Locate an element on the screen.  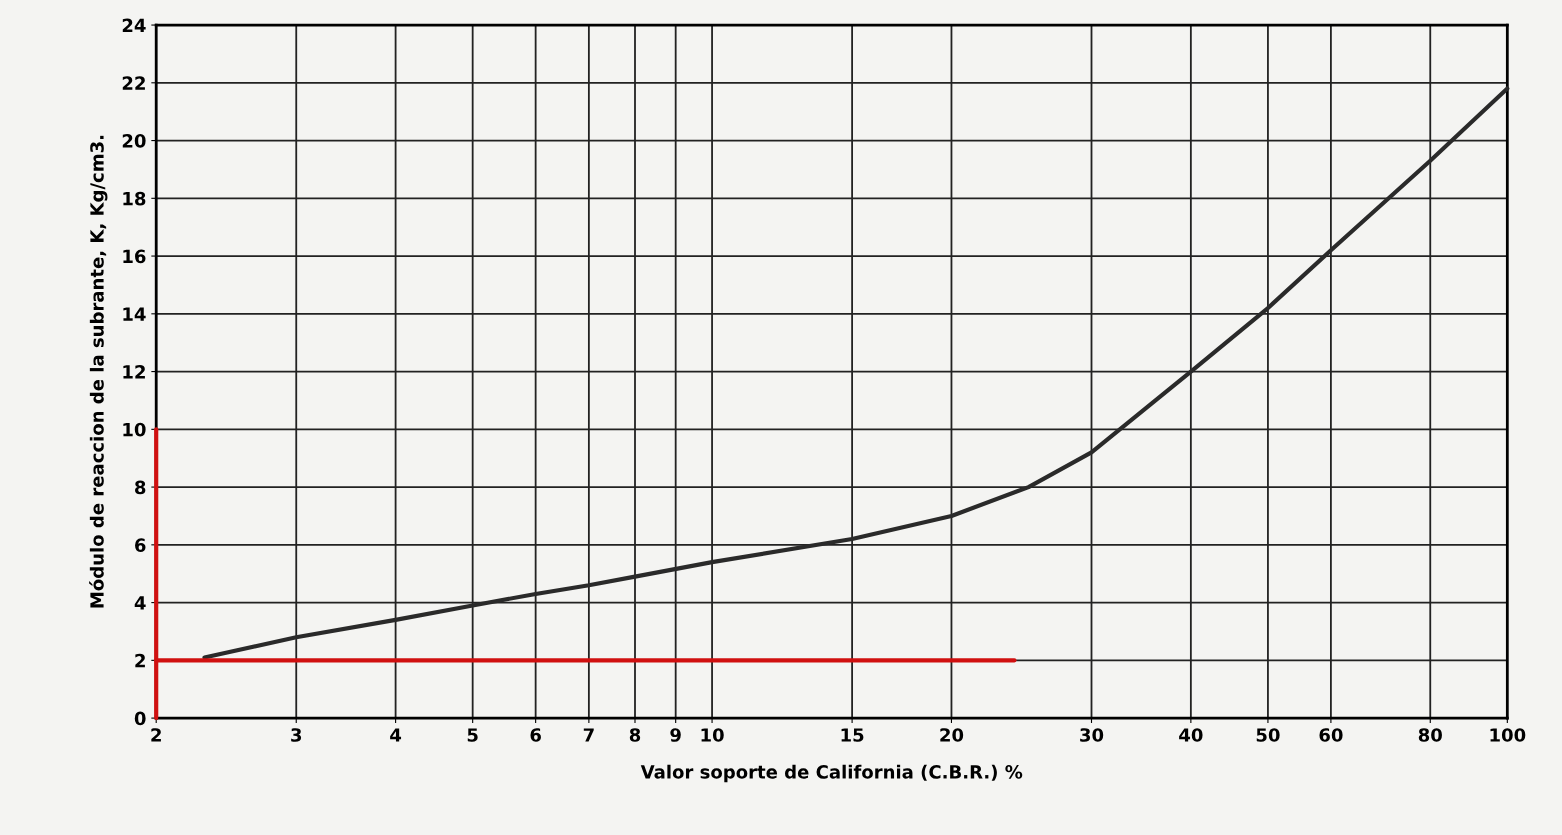
x-tick-label: 80 is located at coordinates (1430, 735).